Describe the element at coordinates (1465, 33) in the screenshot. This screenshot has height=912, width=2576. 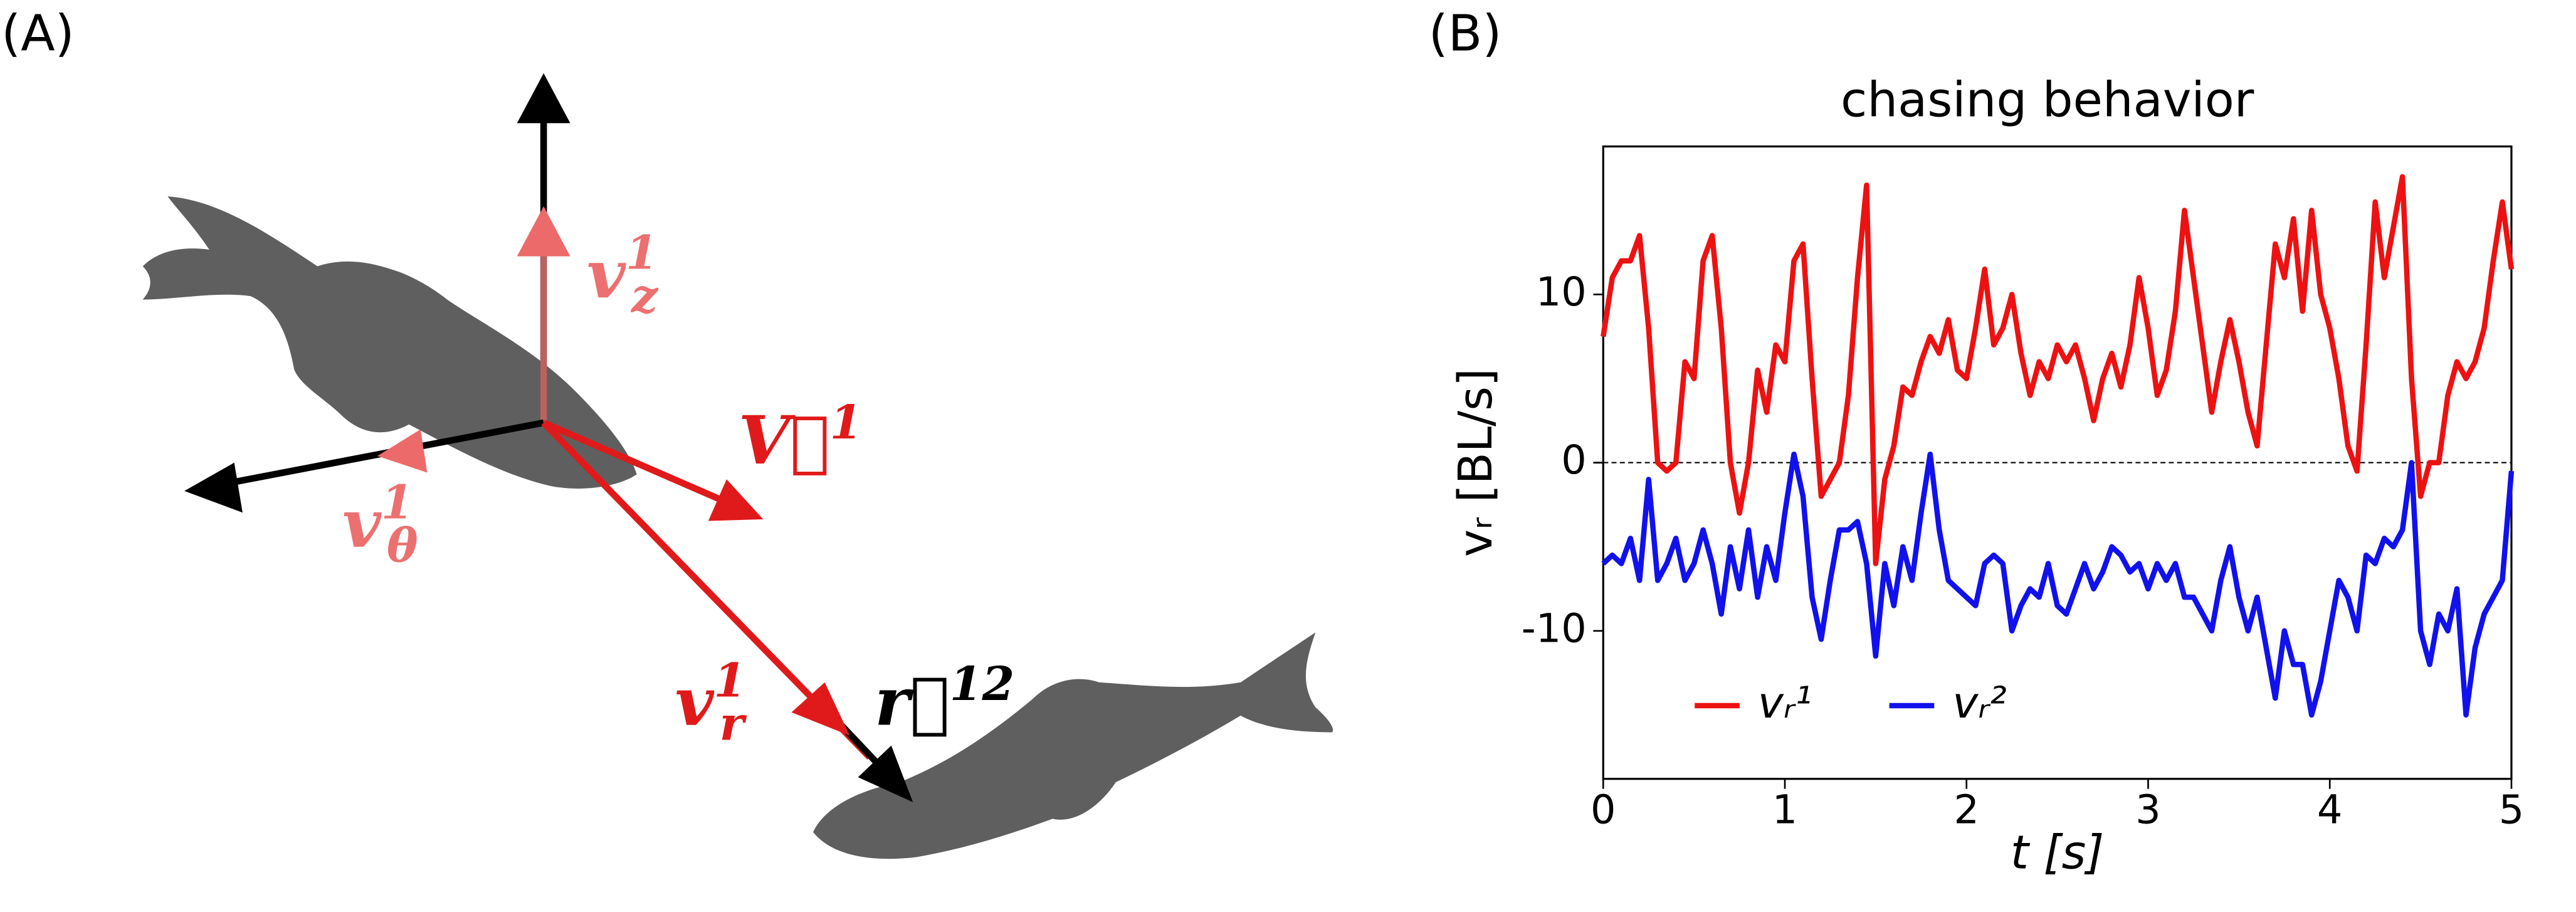
I see `panel-label: (B)` at that location.